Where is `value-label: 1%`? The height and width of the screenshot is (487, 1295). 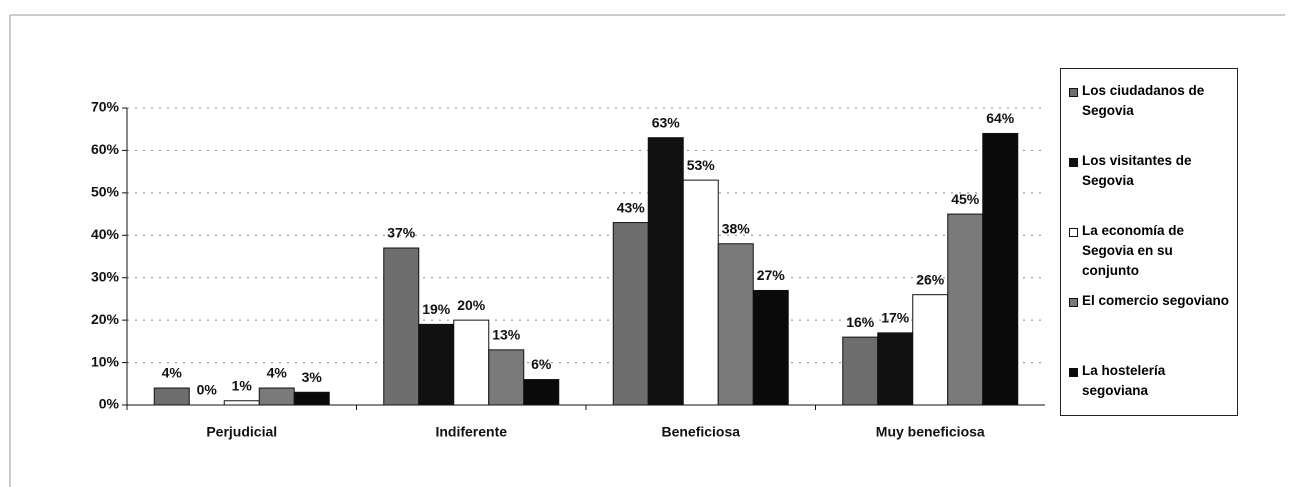
value-label: 1% is located at coordinates (242, 385).